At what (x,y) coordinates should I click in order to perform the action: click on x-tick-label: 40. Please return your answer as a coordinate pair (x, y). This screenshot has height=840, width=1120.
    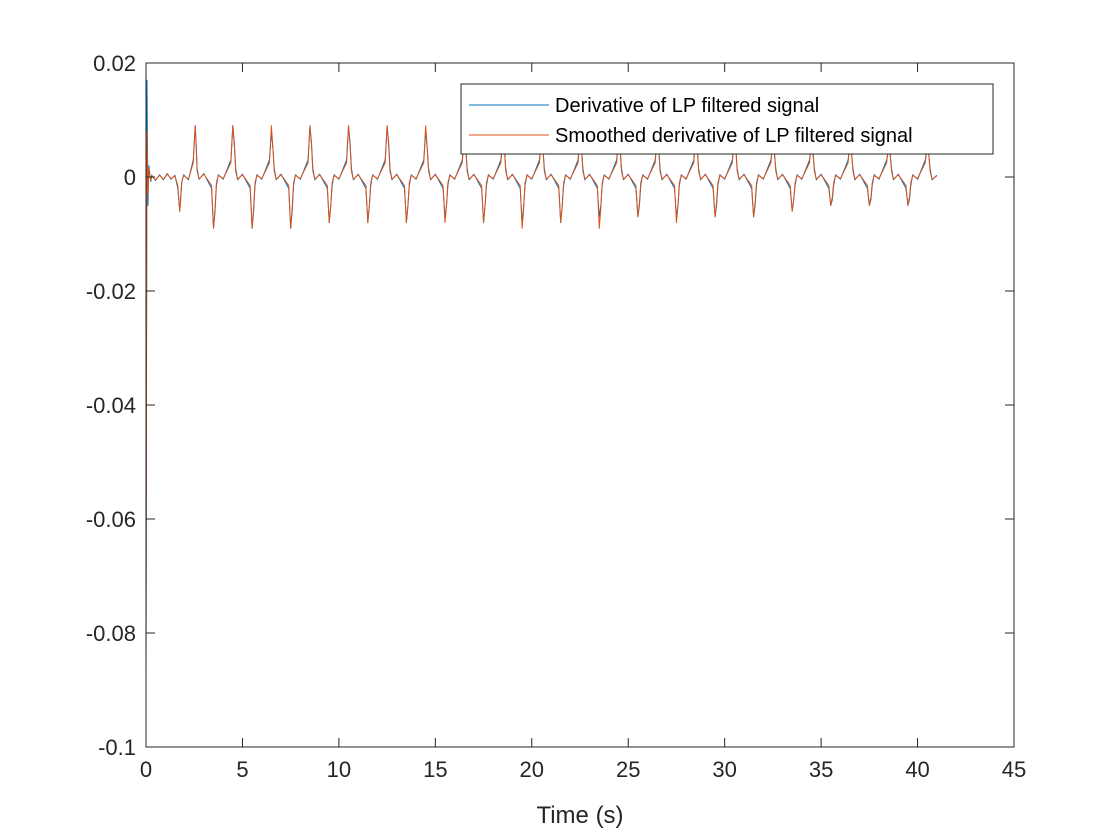
    Looking at the image, I should click on (917, 769).